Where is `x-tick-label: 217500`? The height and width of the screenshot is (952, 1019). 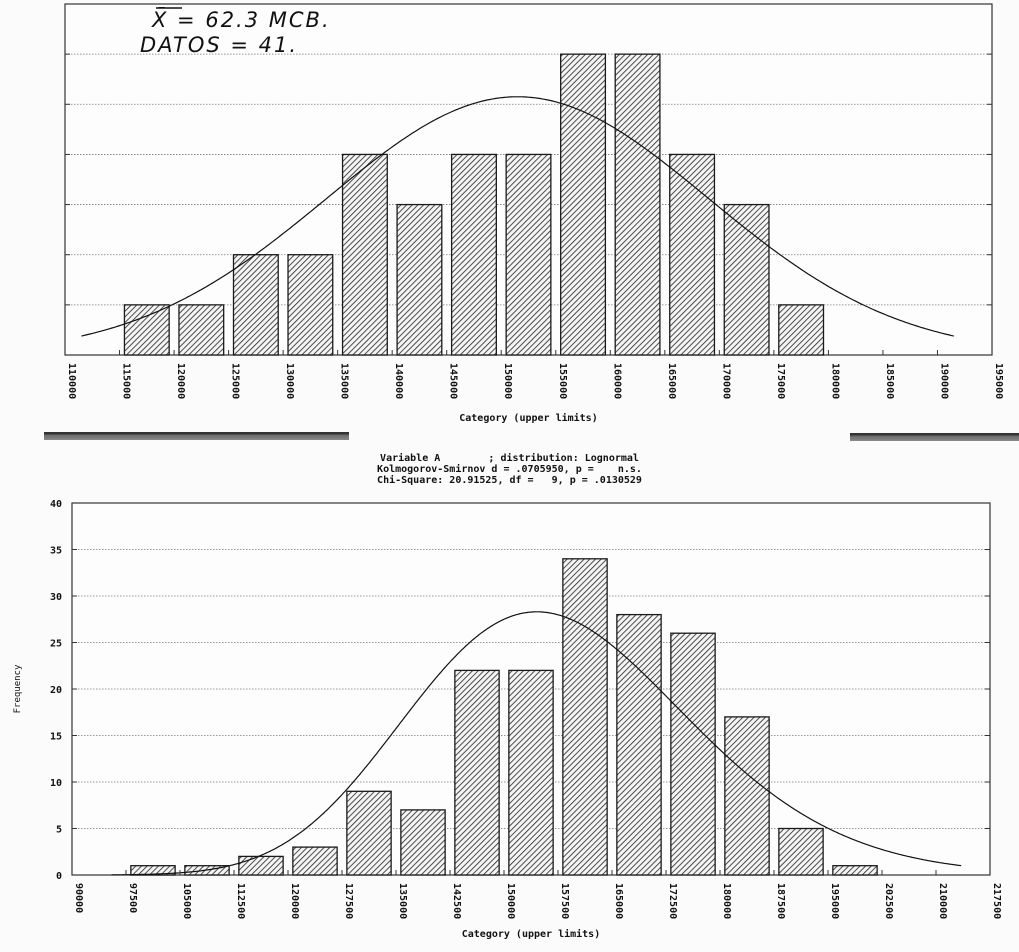
x-tick-label: 217500 is located at coordinates (996, 901).